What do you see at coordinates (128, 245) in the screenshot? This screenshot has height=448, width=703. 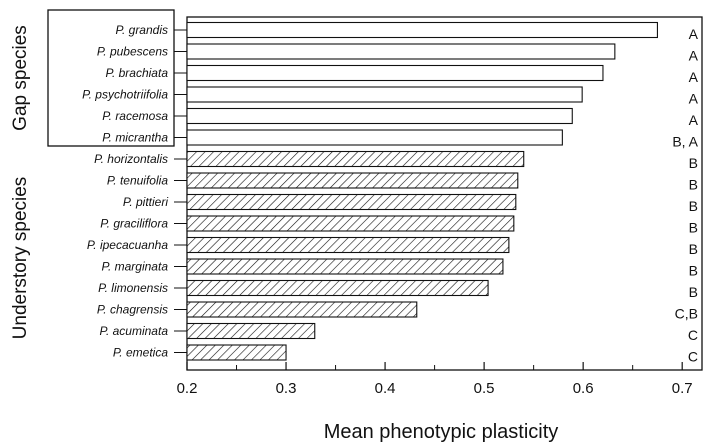 I see `category-label: P. ipecacuanha` at bounding box center [128, 245].